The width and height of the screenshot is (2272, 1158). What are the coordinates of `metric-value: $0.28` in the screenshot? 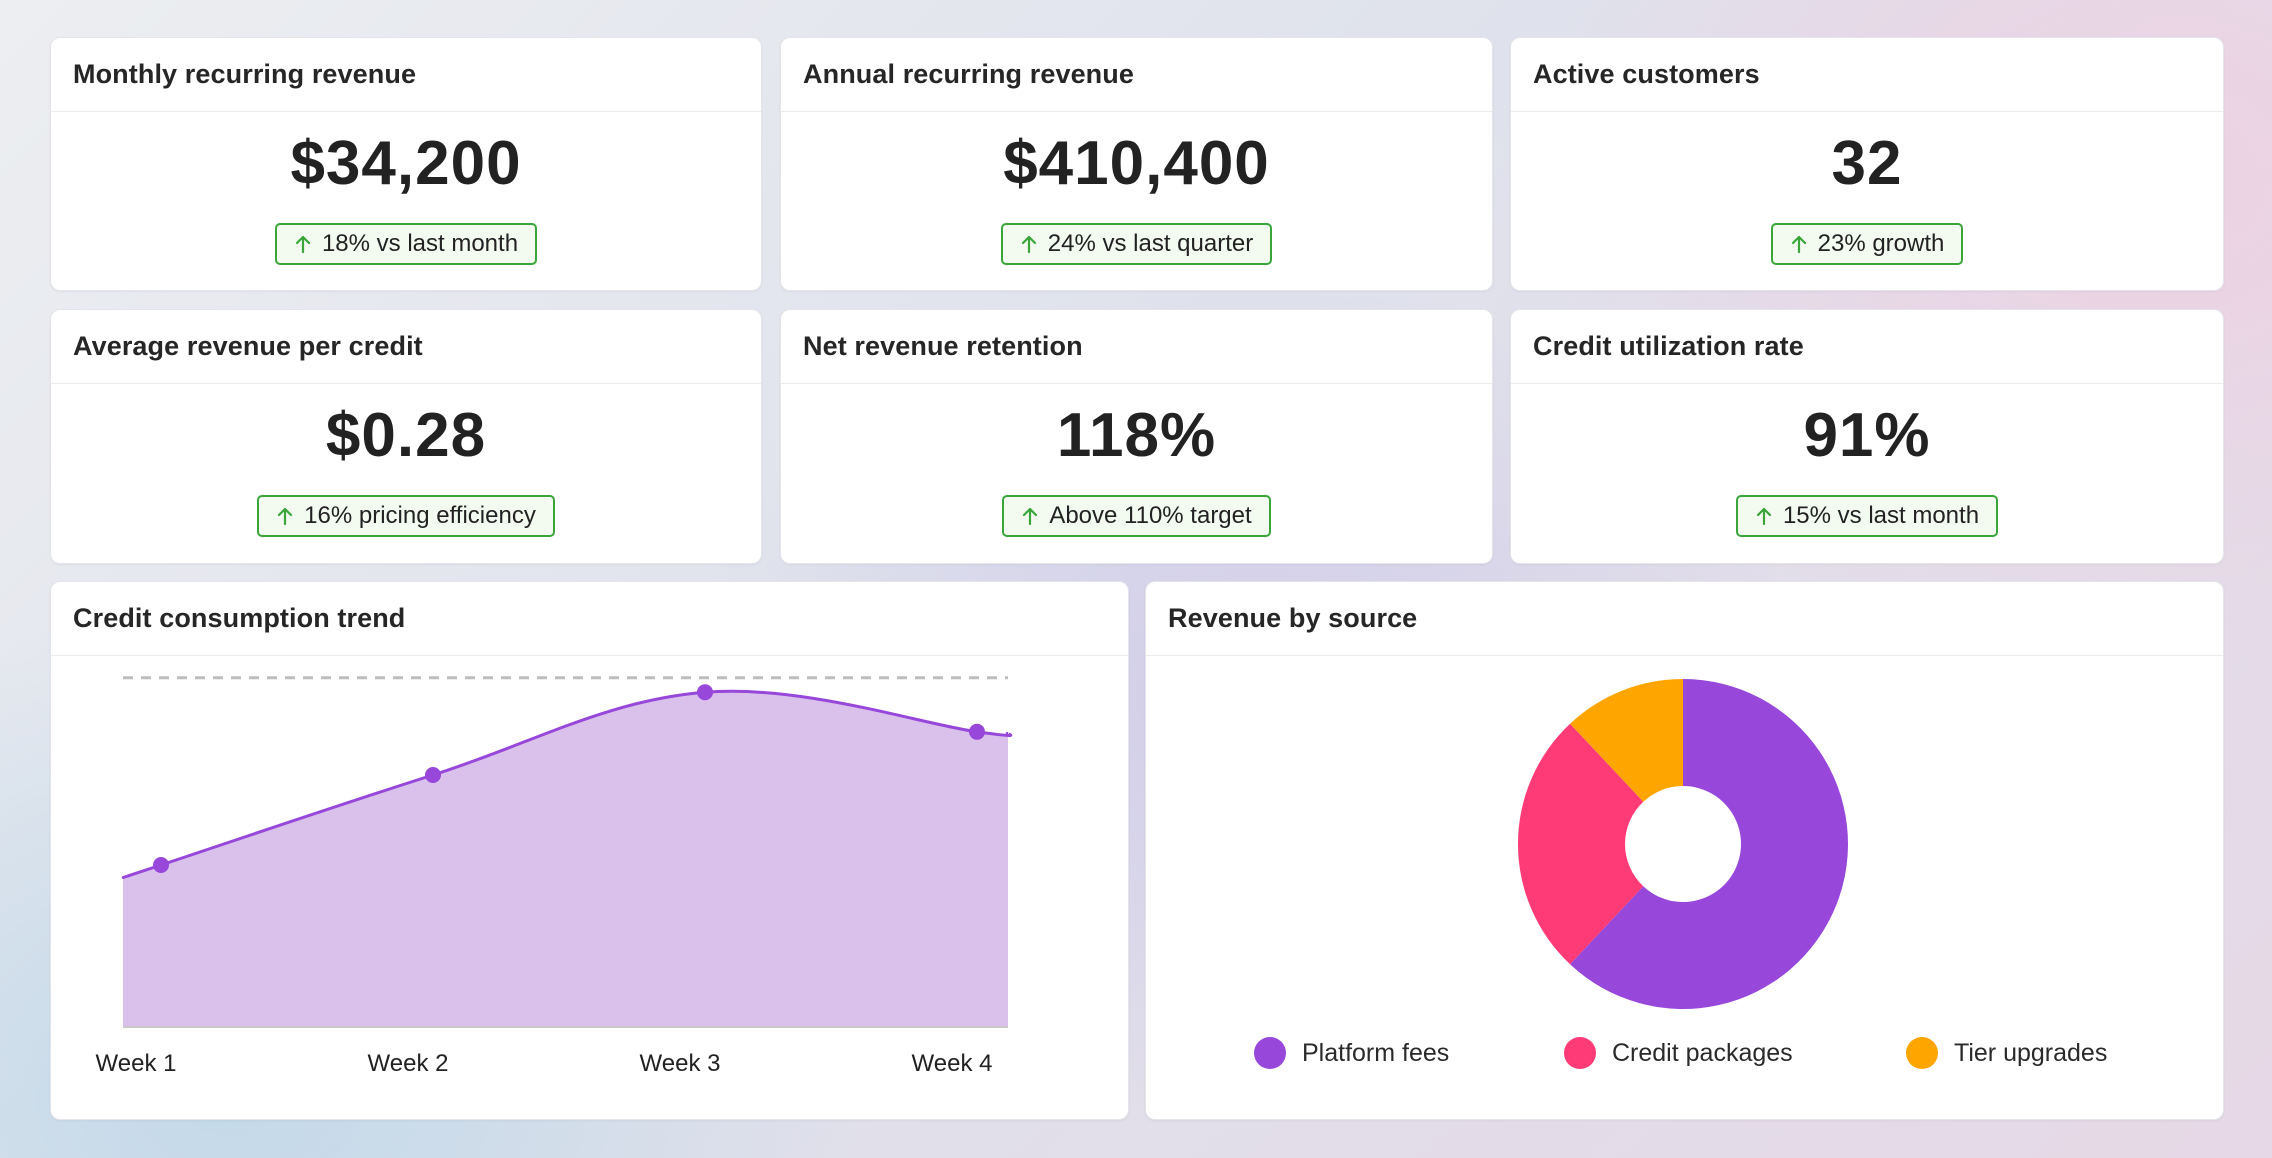 It's located at (406, 435).